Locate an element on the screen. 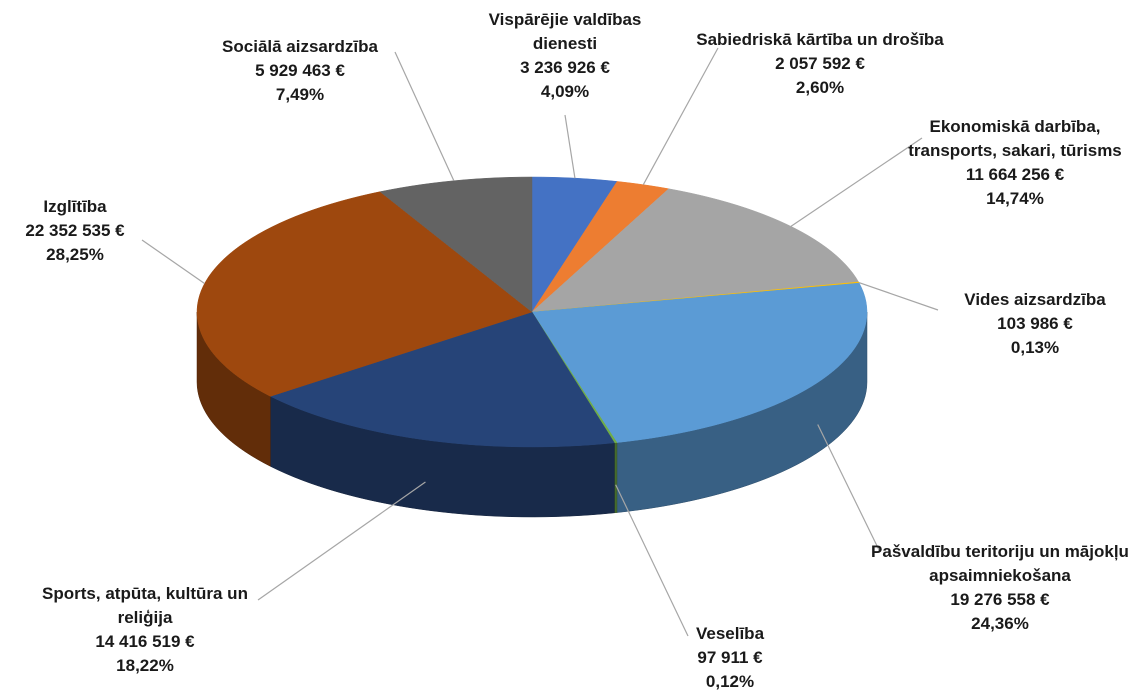 The width and height of the screenshot is (1130, 700). data-label: Vides aizsardzība 103 986 € 0,13% is located at coordinates (1032, 324).